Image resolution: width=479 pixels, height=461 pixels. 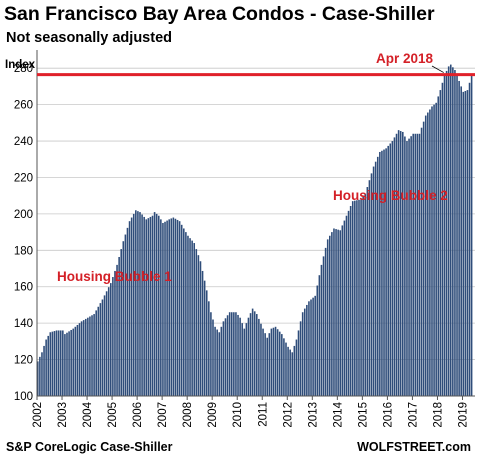 What do you see at coordinates (23, 233) in the screenshot?
I see `y-tick-labels: 100 120 140 160 180 200 220 240 260 280` at bounding box center [23, 233].